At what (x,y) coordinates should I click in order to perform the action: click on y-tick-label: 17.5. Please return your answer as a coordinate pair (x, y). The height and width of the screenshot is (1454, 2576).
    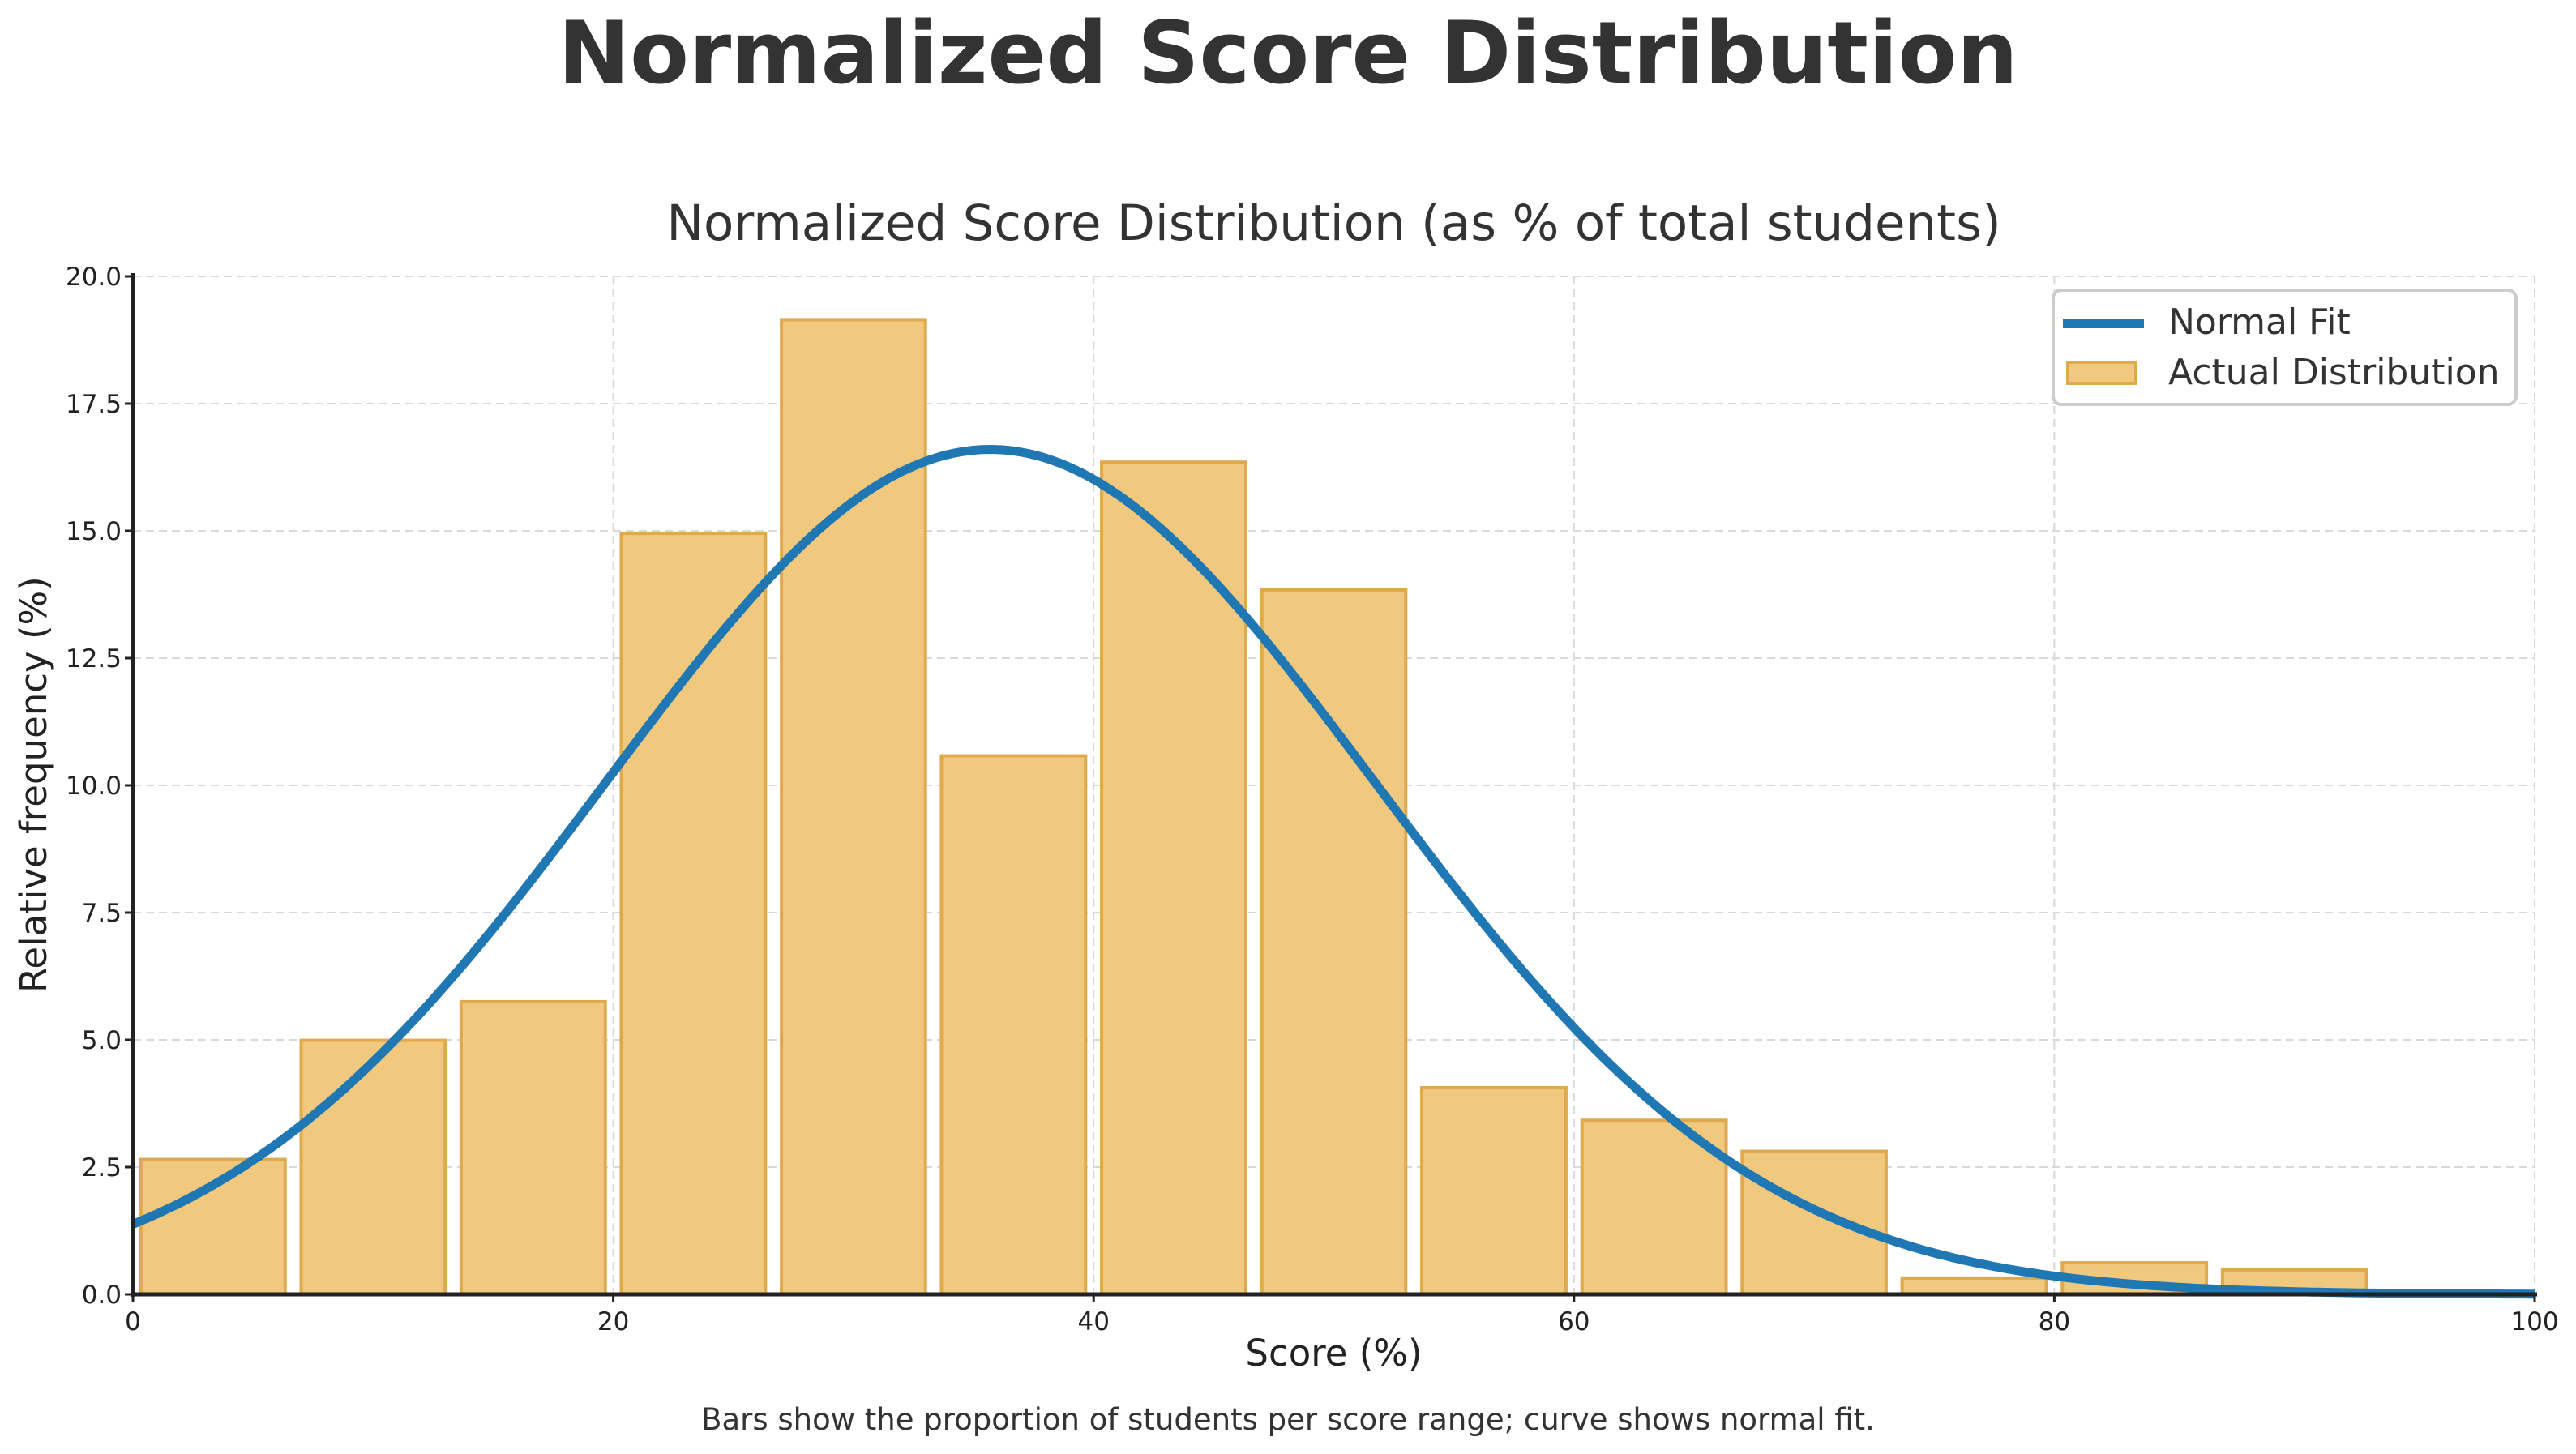
    Looking at the image, I should click on (94, 404).